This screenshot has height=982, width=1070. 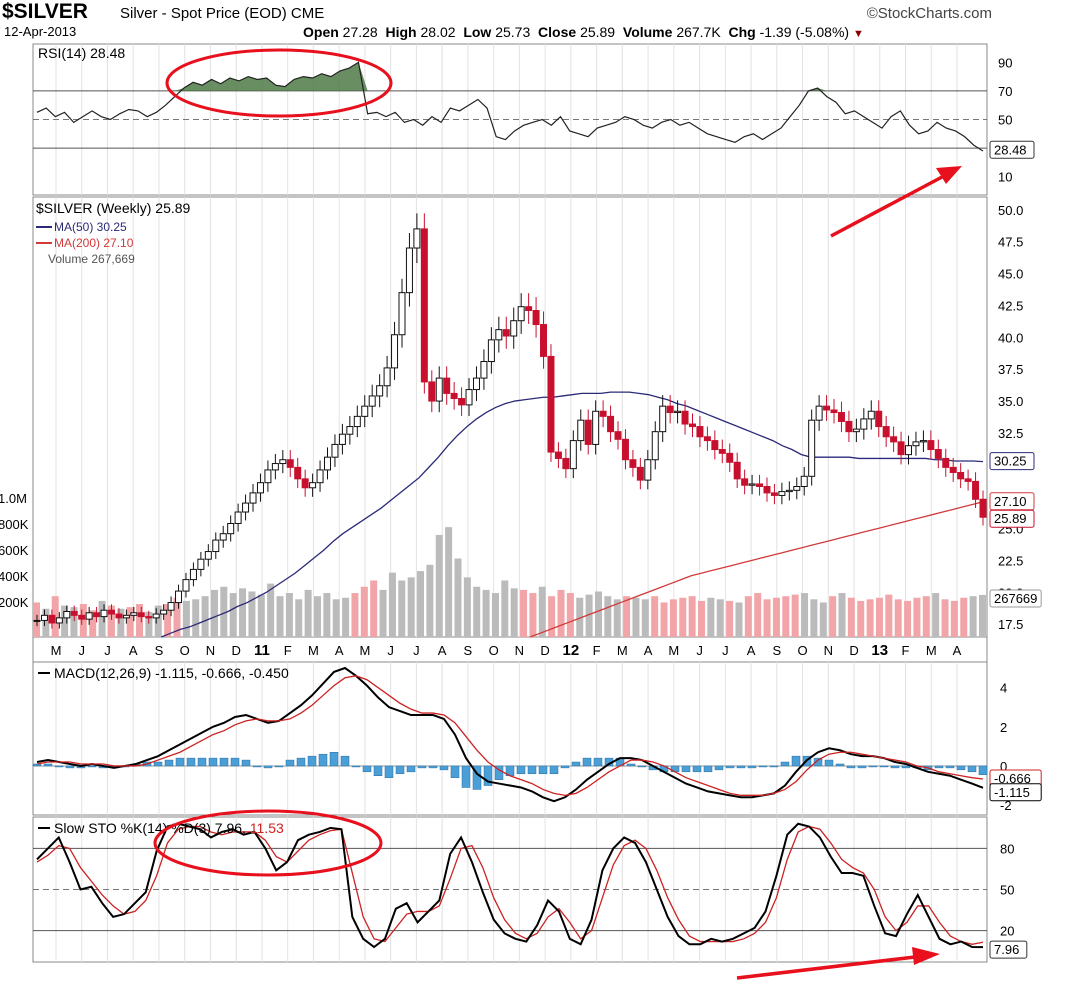 What do you see at coordinates (45, 11) in the screenshot?
I see `symbol-title: $SILVER` at bounding box center [45, 11].